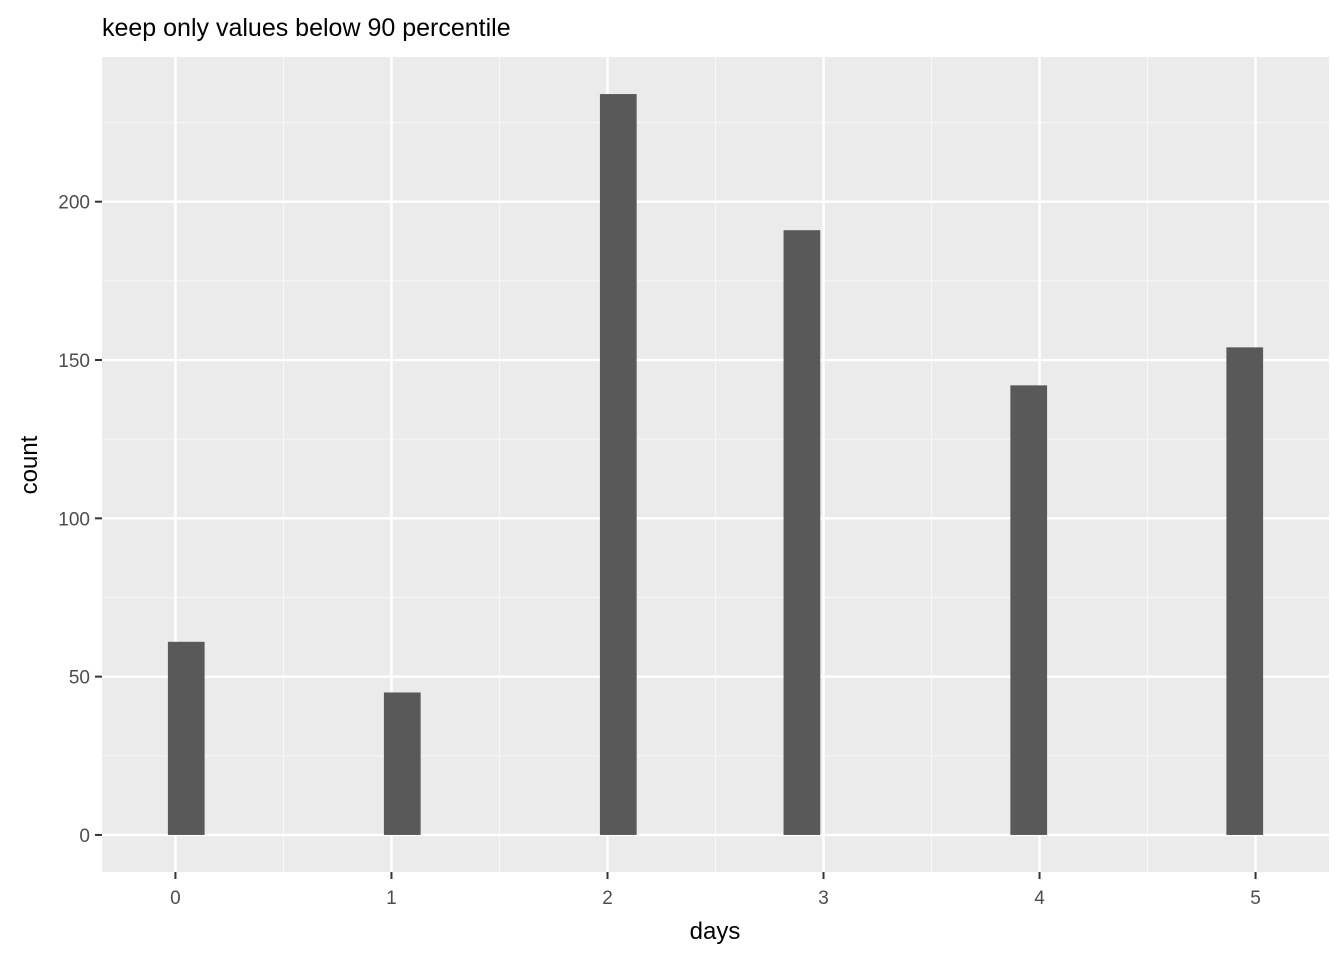 Image resolution: width=1344 pixels, height=960 pixels. I want to click on y-tick-label: 0, so click(84, 836).